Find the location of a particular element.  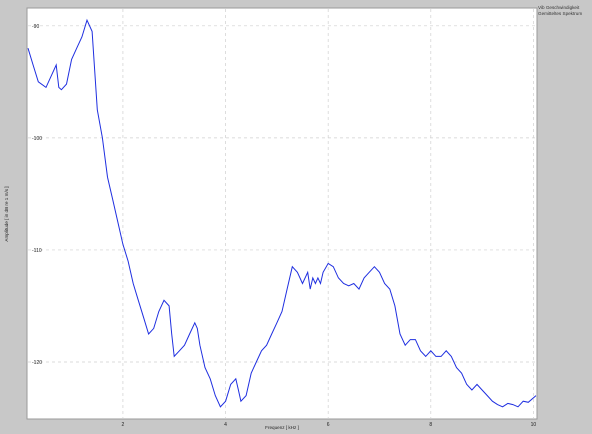

y-axis-title: Amplitude [ in dB re 1 m/s ] is located at coordinates (6, 213).